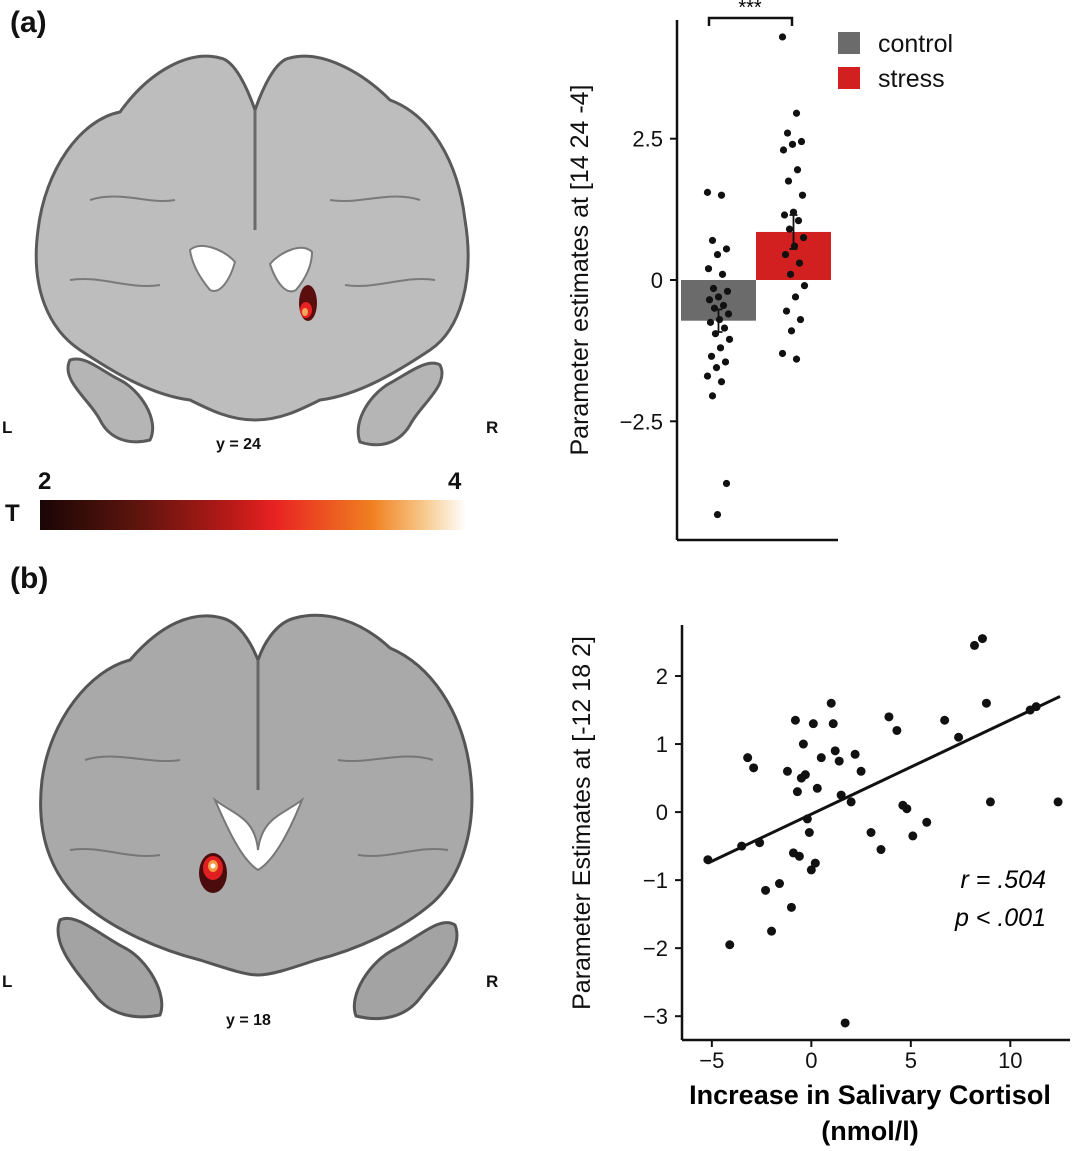 This screenshot has height=1151, width=1091. Describe the element at coordinates (849, 78) in the screenshot. I see `legend-swatch-stress` at that location.